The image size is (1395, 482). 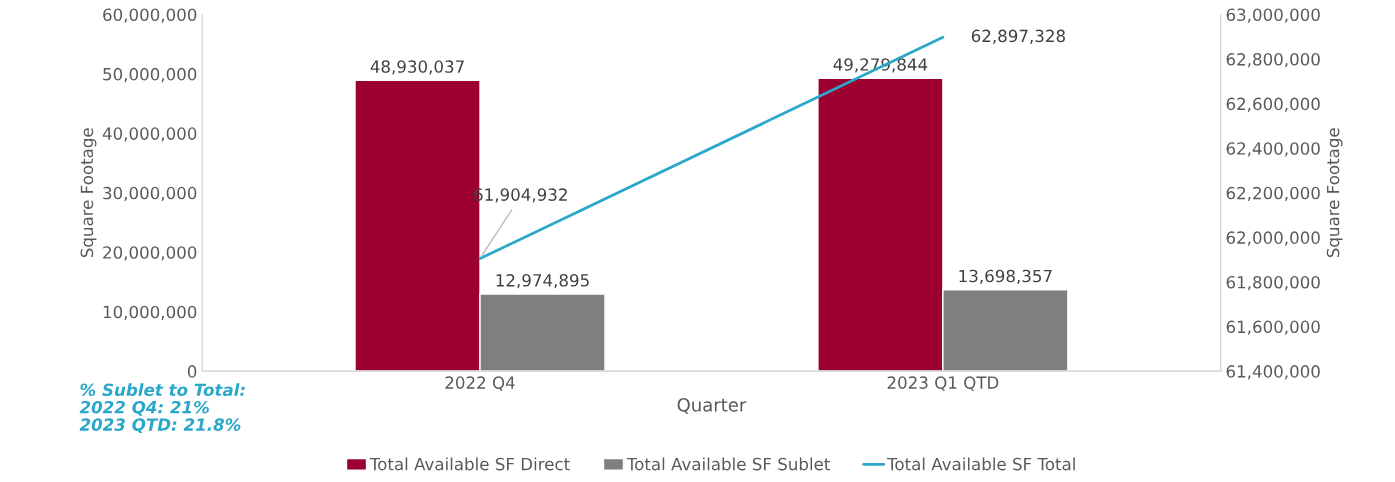 What do you see at coordinates (192, 371) in the screenshot?
I see `y-tick-label: 0` at bounding box center [192, 371].